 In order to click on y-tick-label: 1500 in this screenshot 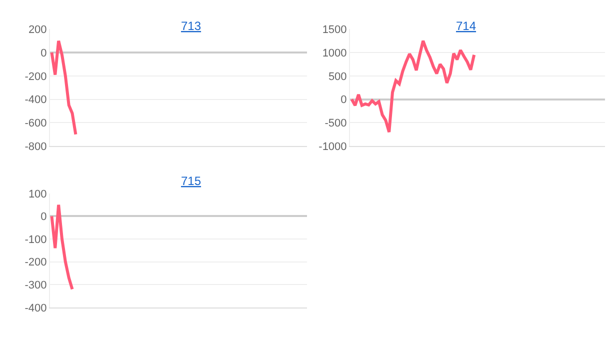, I will do `click(334, 30)`.